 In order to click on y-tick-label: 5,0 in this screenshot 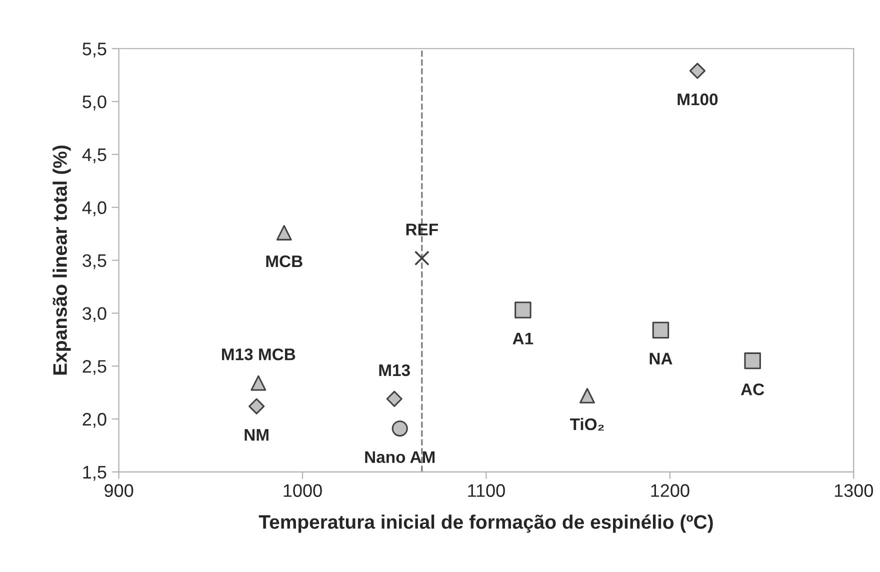, I will do `click(94, 102)`.